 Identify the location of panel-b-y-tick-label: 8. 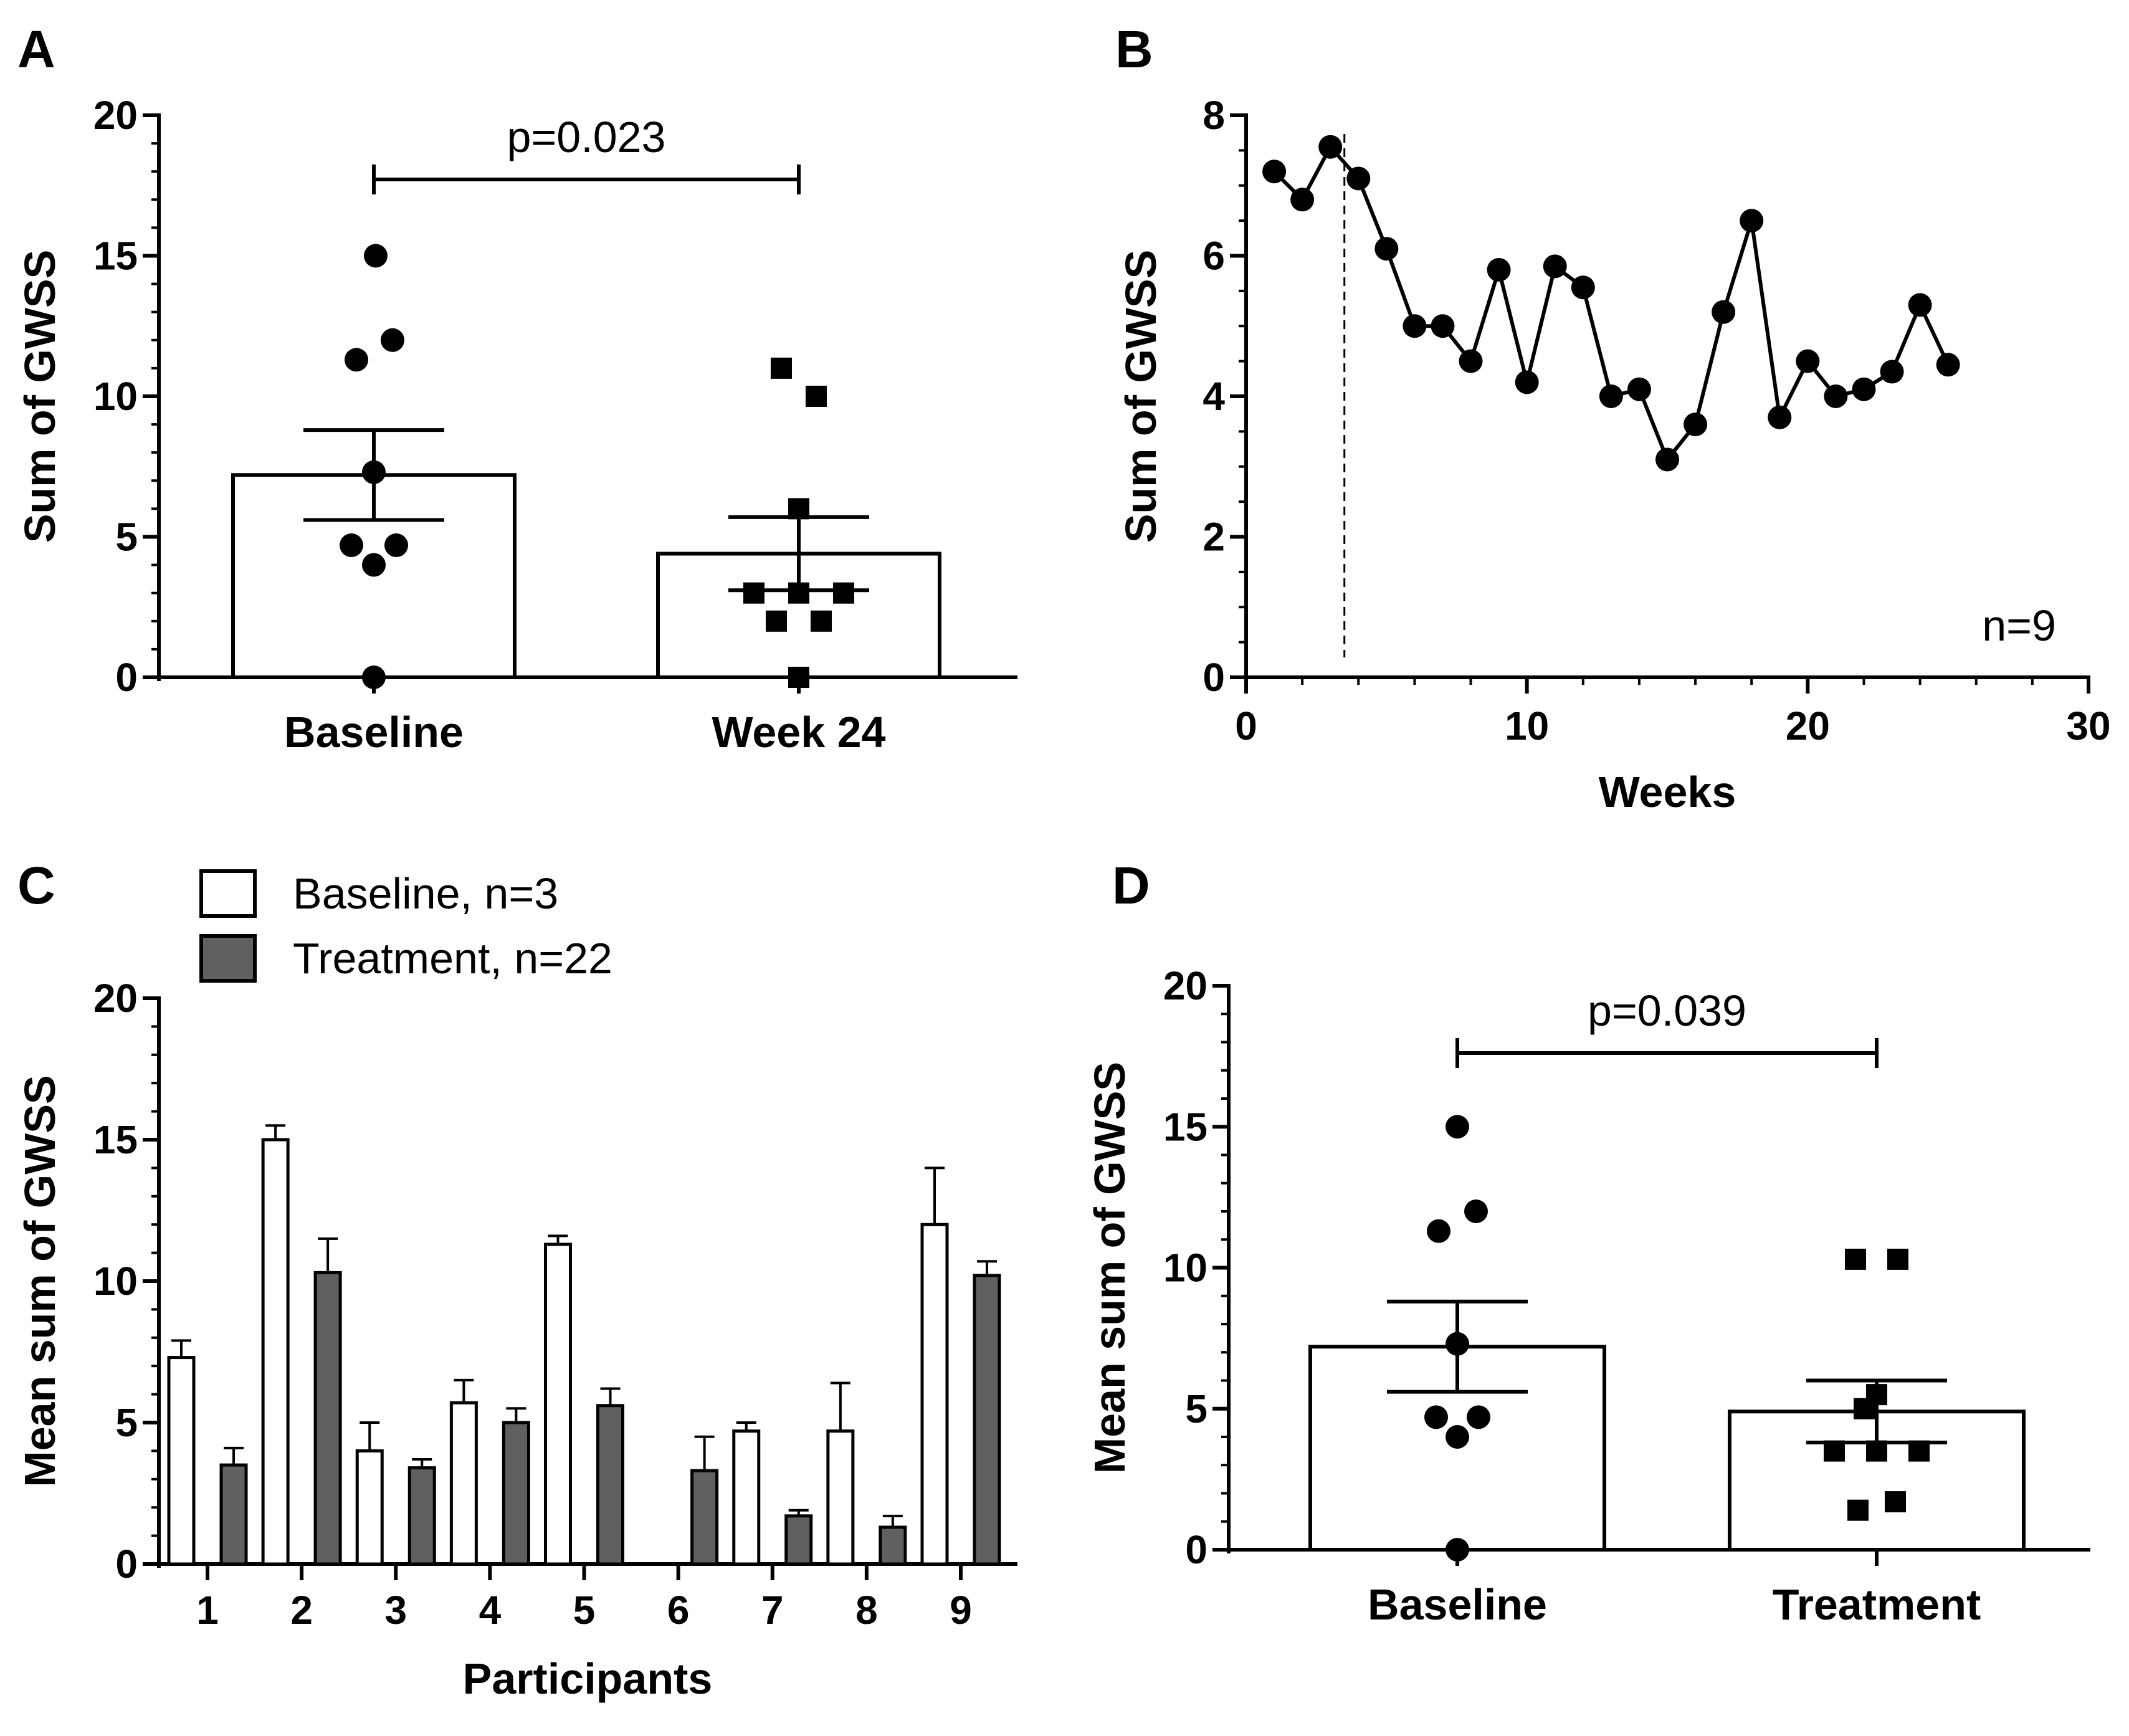
(1214, 115).